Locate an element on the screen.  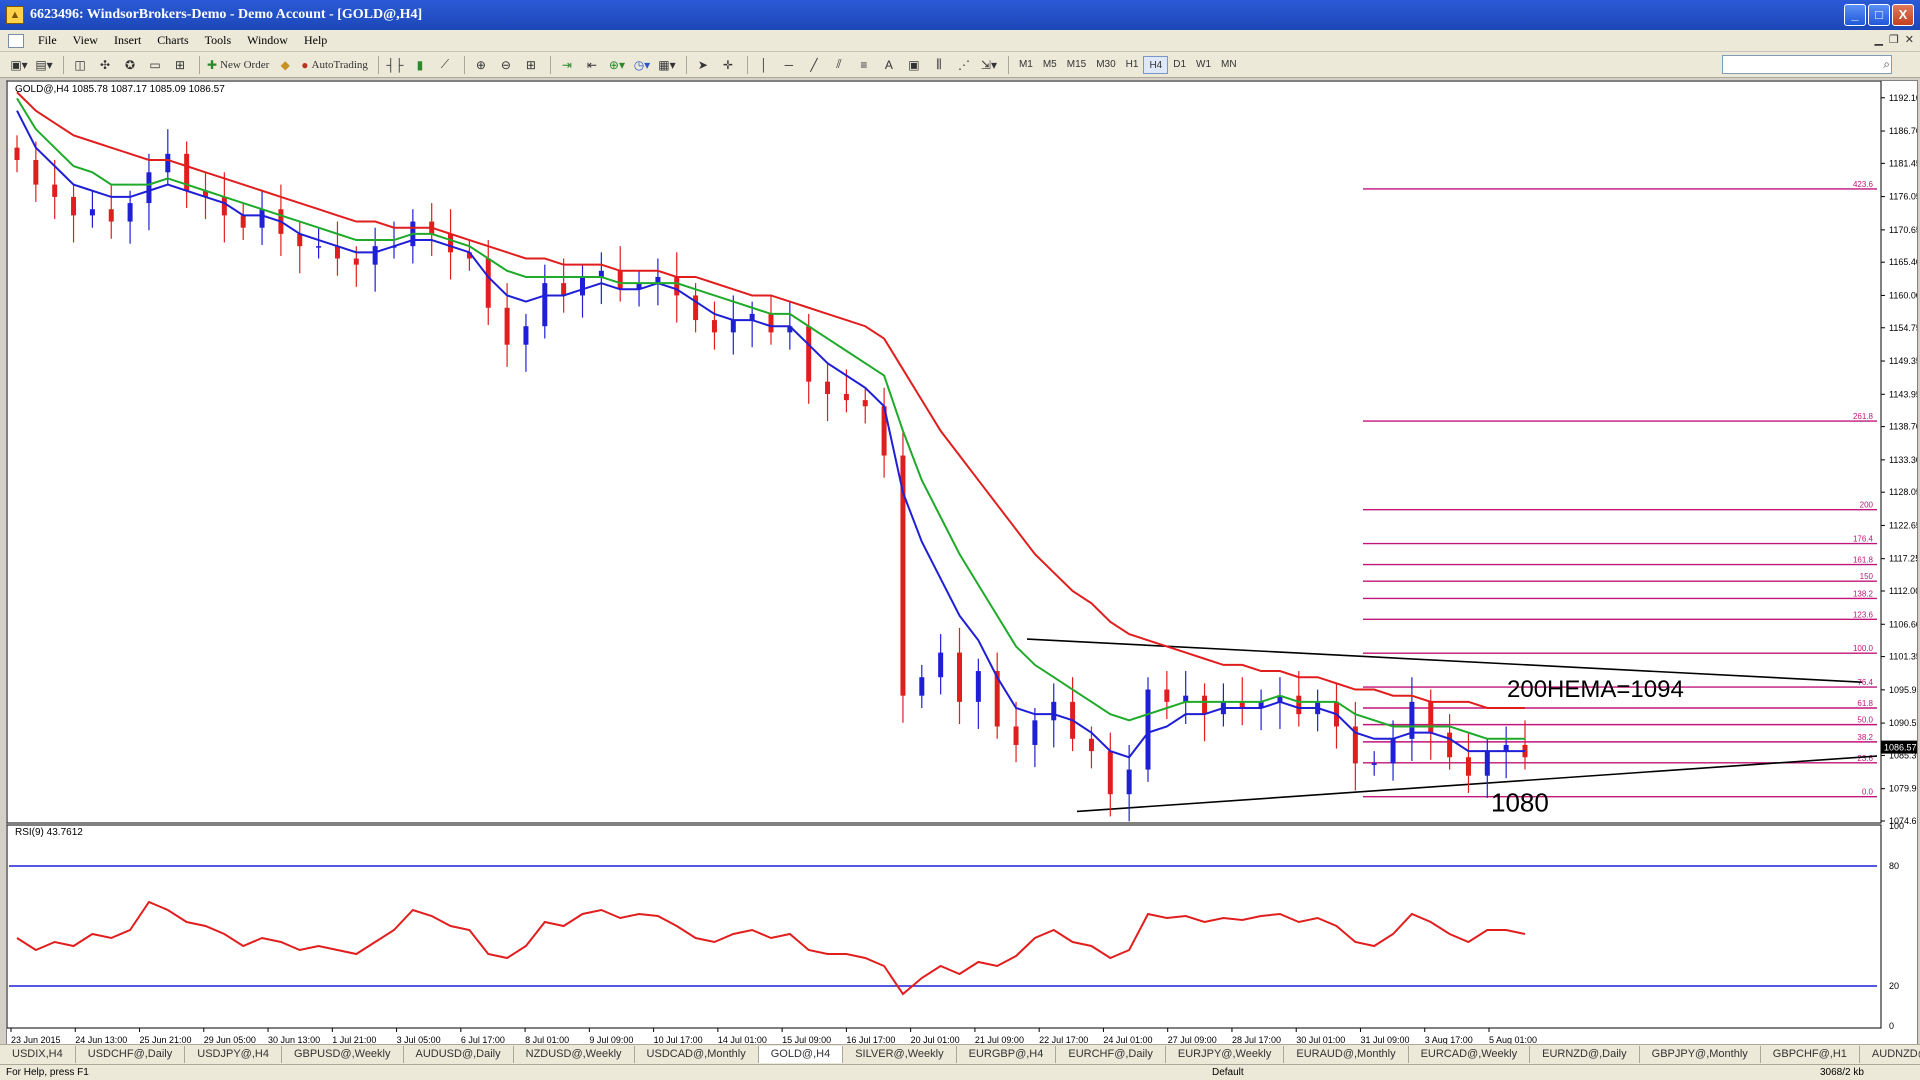
arrows-icon: ⇲▾ is located at coordinates (988, 64).